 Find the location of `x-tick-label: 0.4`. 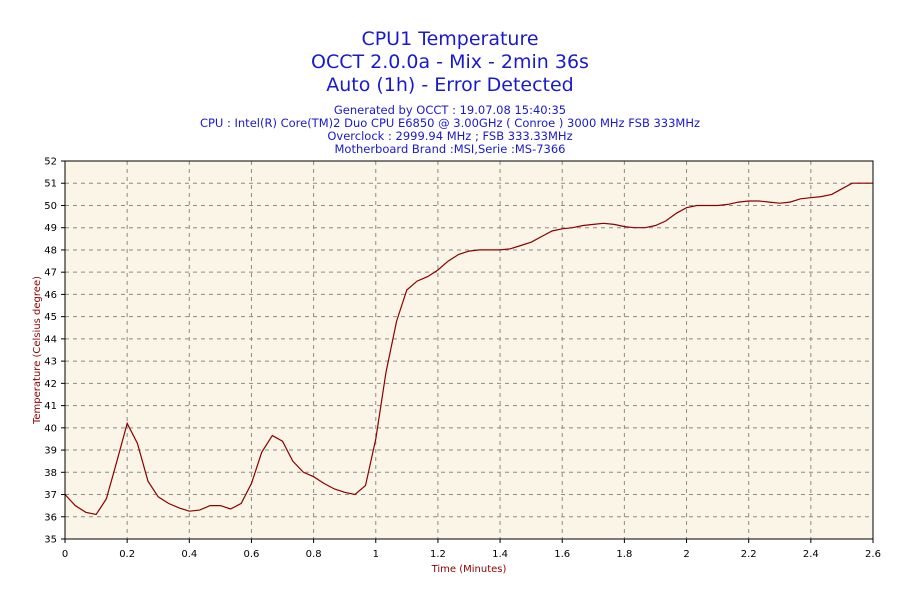

x-tick-label: 0.4 is located at coordinates (189, 554).